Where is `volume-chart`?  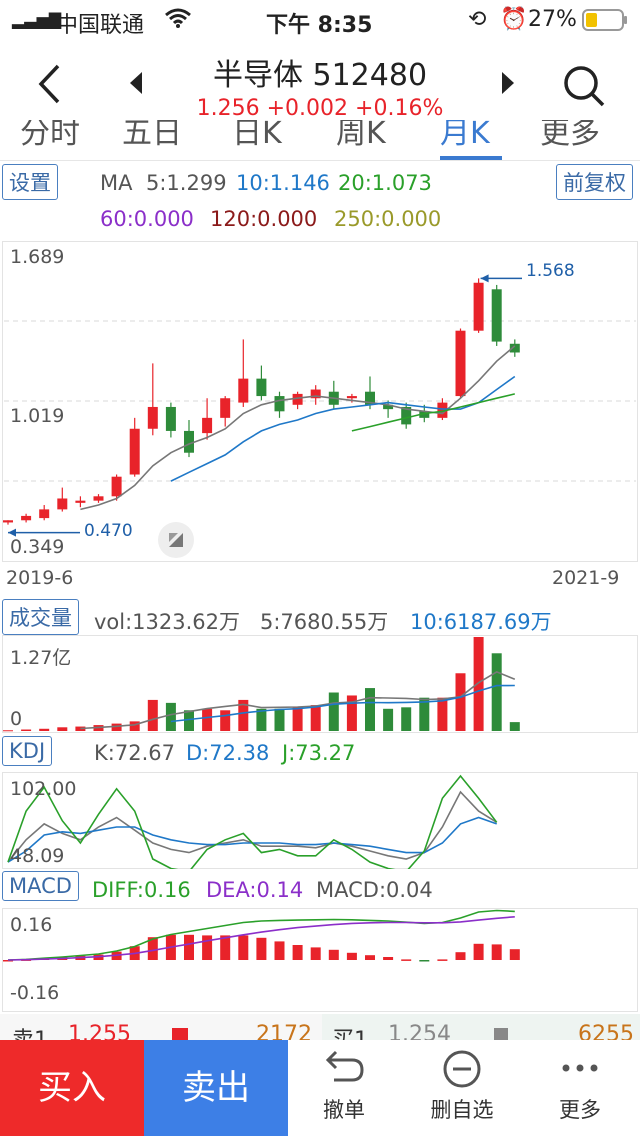 volume-chart is located at coordinates (320, 684).